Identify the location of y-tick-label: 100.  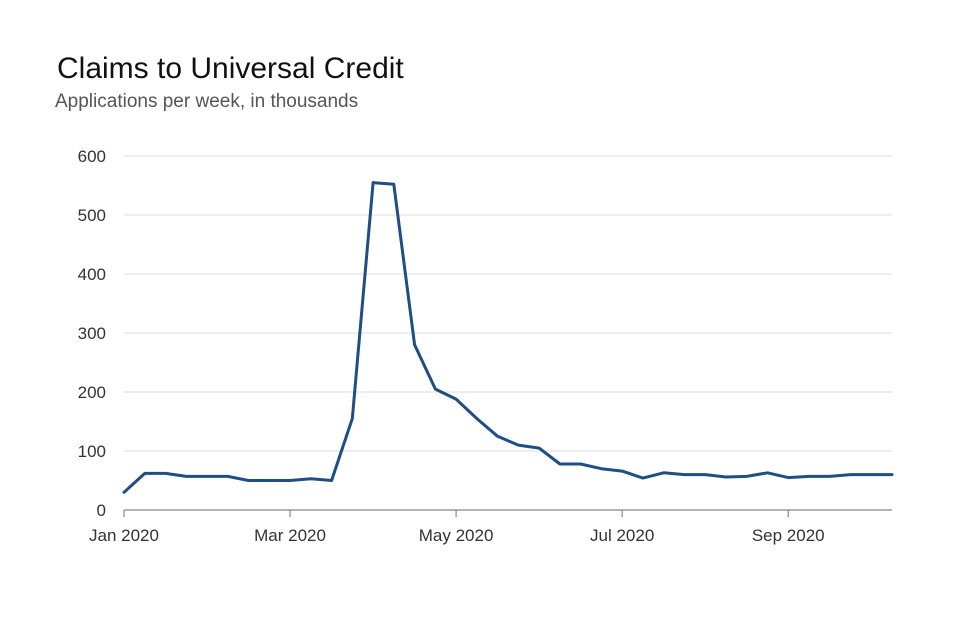
(92, 451).